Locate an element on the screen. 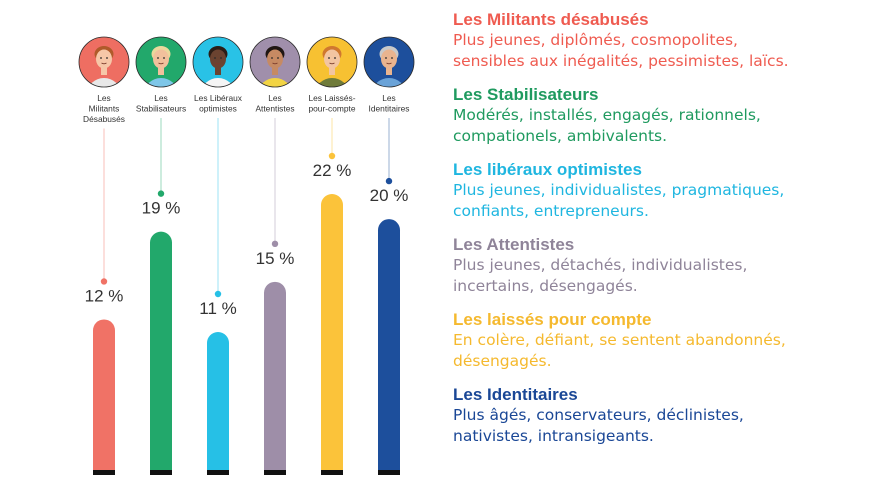 The width and height of the screenshot is (888, 498). value-label: 22 % is located at coordinates (332, 170).